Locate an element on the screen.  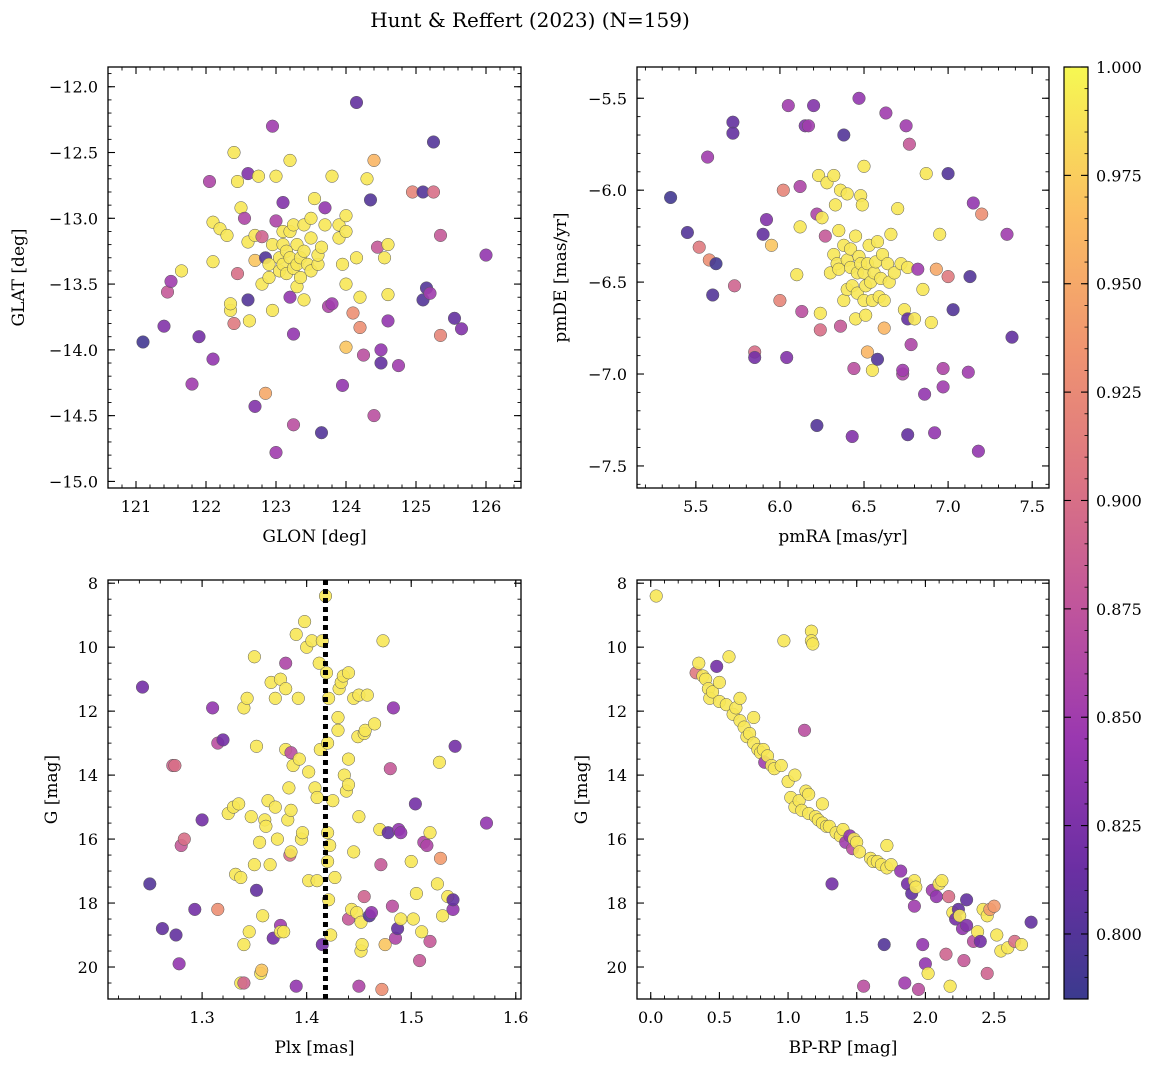
y-tick-label: −5.5 is located at coordinates (607, 98).